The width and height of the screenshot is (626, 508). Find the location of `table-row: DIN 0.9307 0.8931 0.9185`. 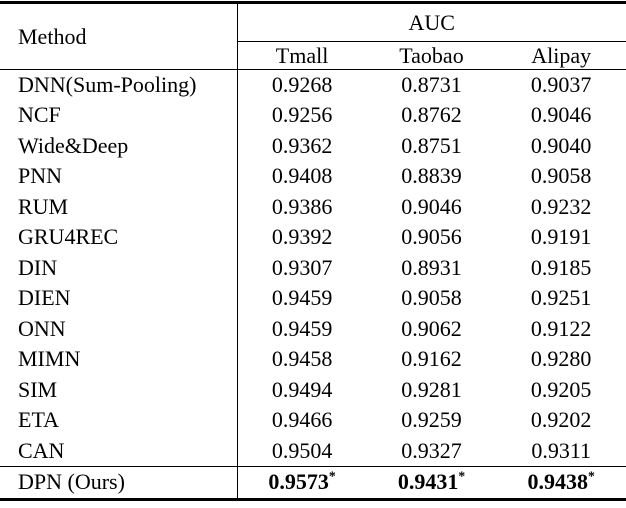

table-row: DIN 0.9307 0.8931 0.9185 is located at coordinates (313, 267).